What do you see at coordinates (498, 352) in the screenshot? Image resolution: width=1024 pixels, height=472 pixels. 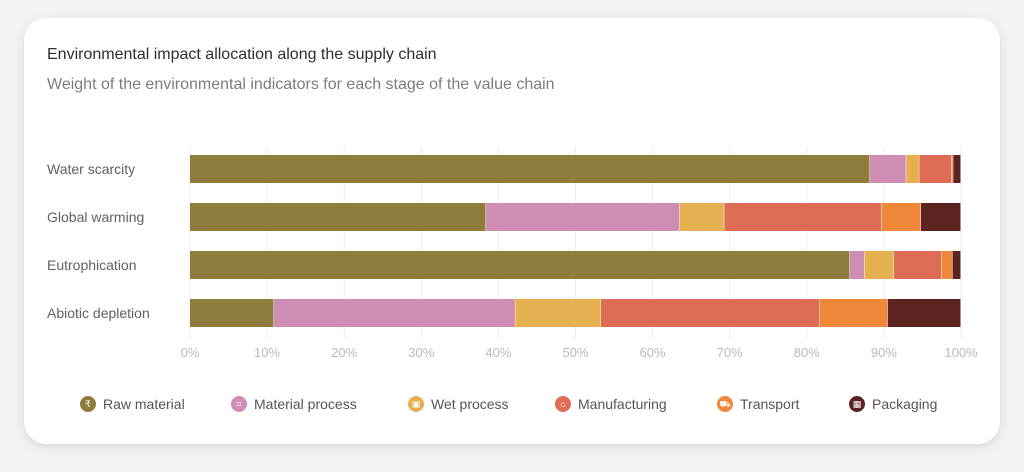 I see `x-axis-tick-label: 40%` at bounding box center [498, 352].